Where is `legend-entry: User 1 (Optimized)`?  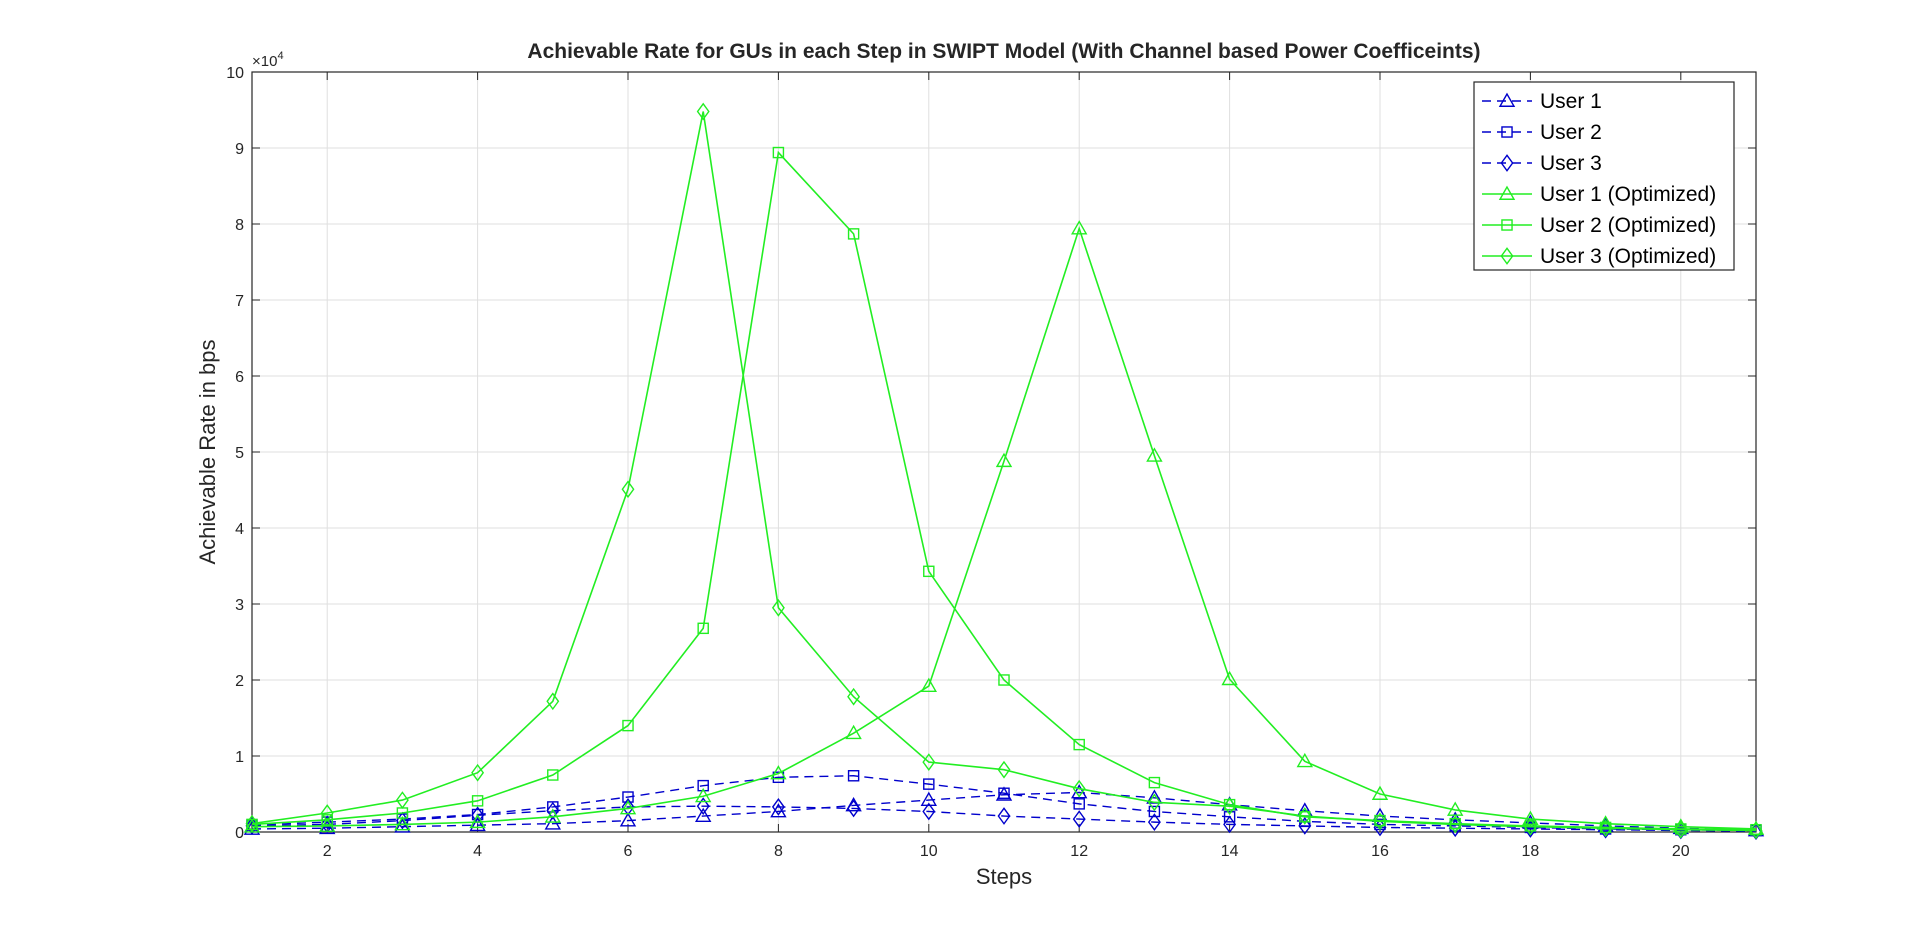
legend-entry: User 1 (Optimized) is located at coordinates (1599, 194).